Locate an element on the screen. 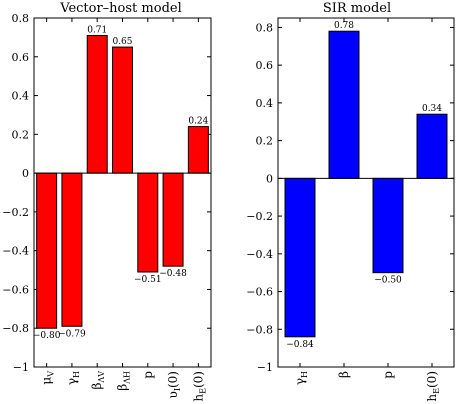 The height and width of the screenshot is (404, 474). vector-host-ytick-label-5: −0.2 is located at coordinates (15, 212).